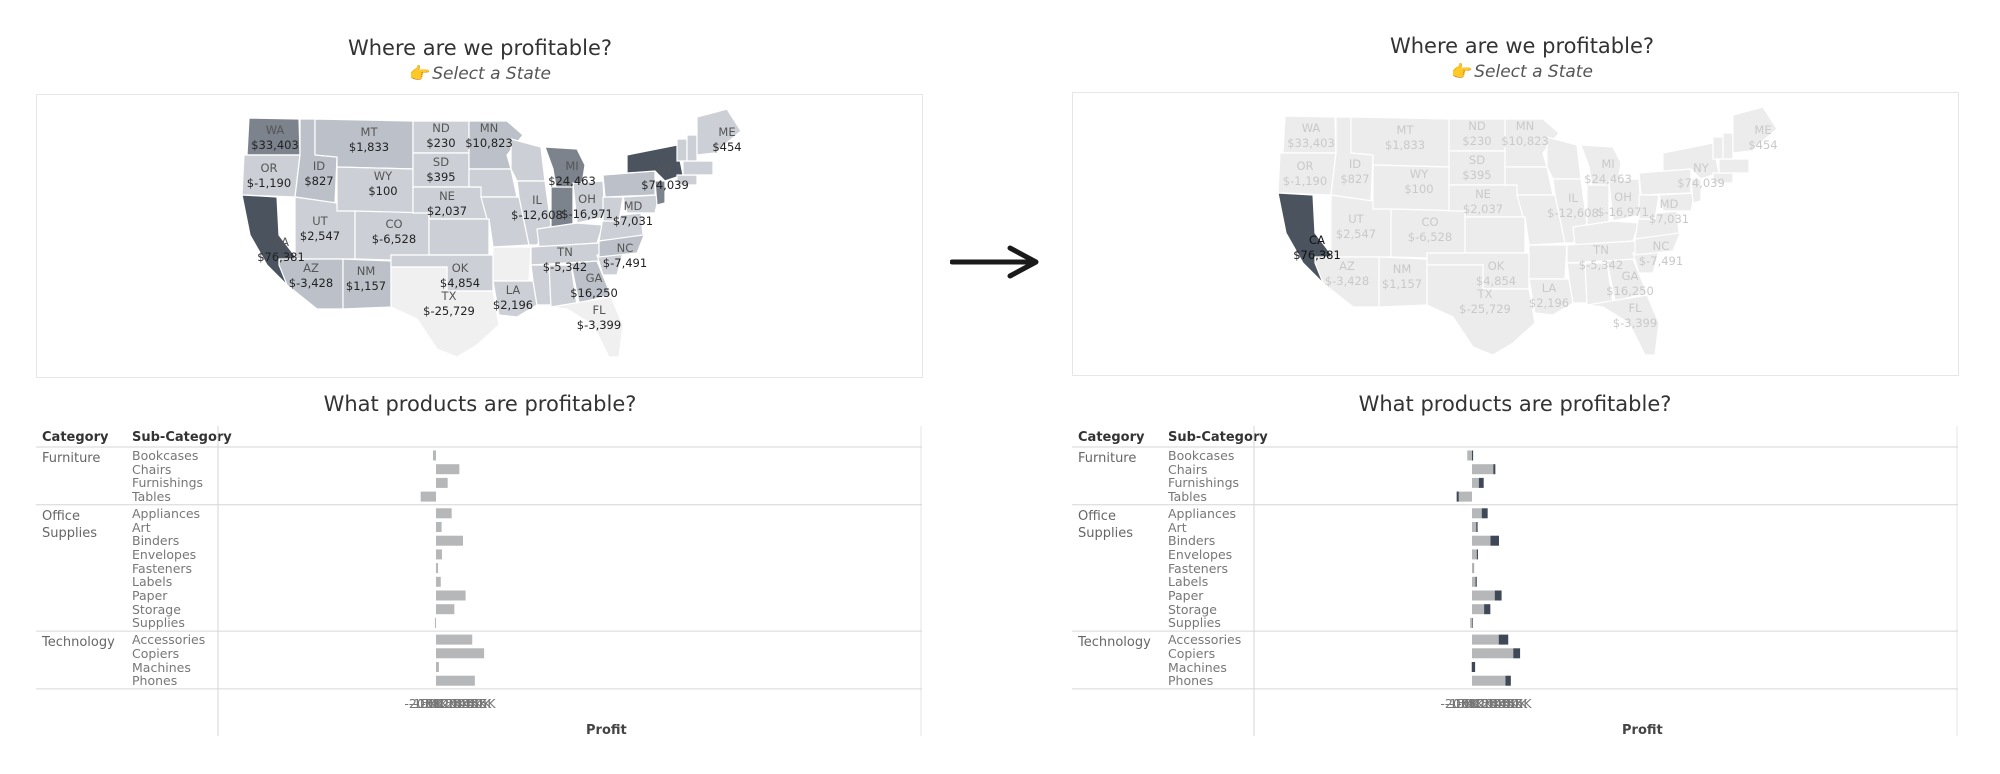 Image resolution: width=2000 pixels, height=774 pixels. Describe the element at coordinates (1477, 554) in the screenshot. I see `bar-highlight-envelopes` at that location.